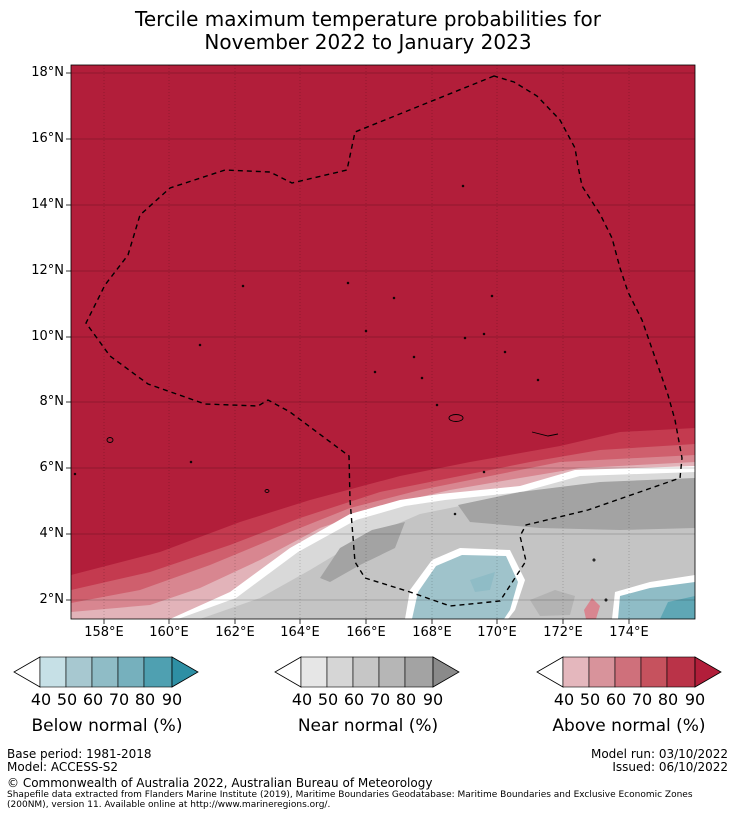 The image size is (736, 816). I want to click on lat-label: 2°N, so click(52, 599).